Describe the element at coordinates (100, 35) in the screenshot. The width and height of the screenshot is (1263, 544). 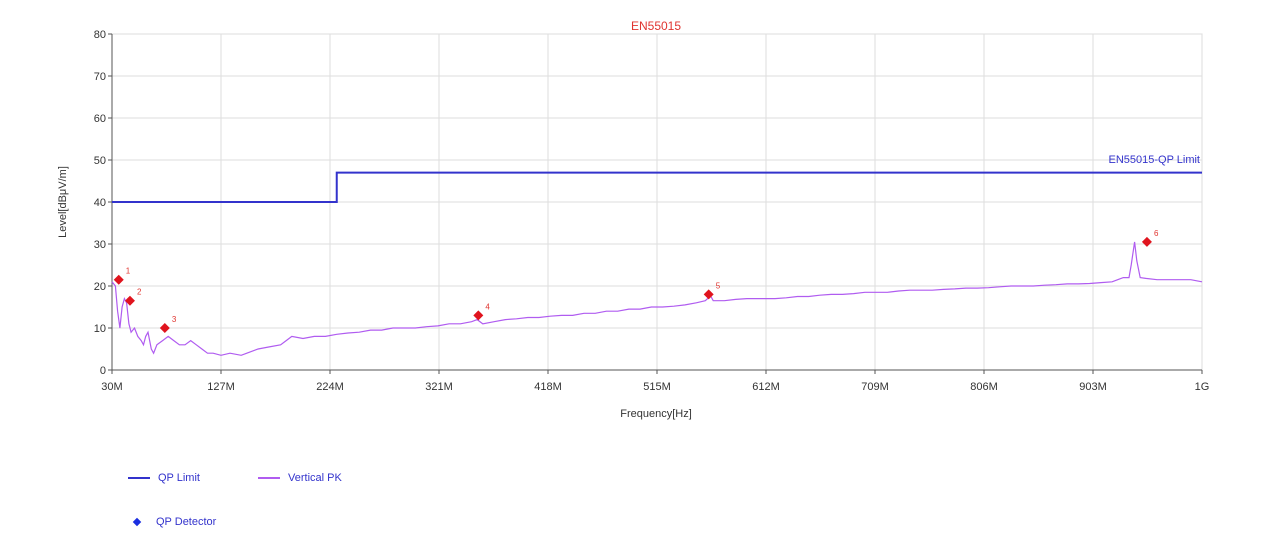
I see `y-tick-label: 80` at that location.